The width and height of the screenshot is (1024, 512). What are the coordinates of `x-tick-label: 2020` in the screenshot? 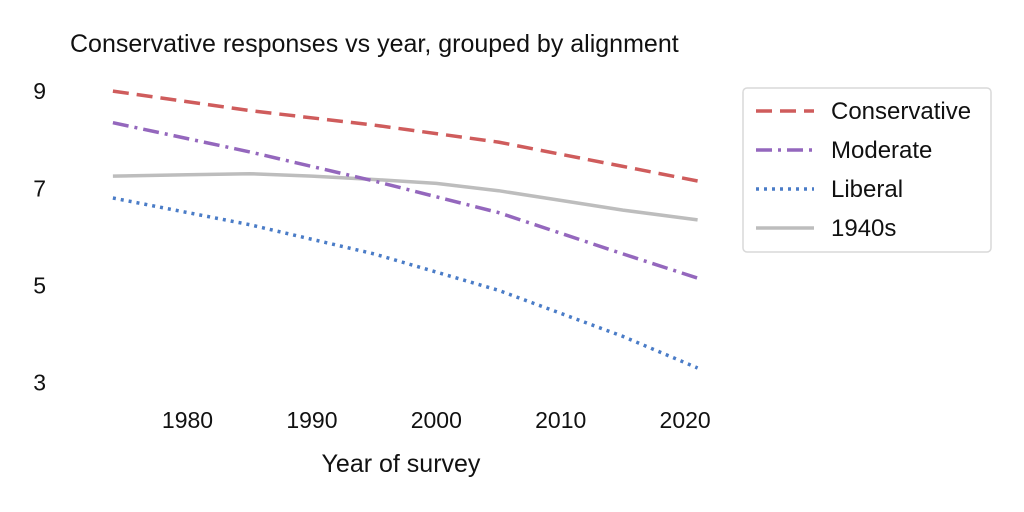 It's located at (685, 420).